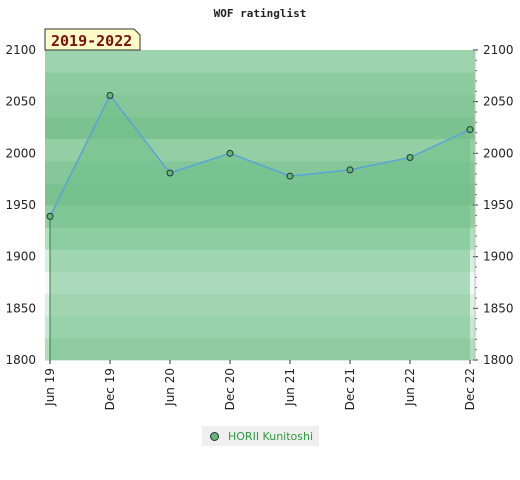 The image size is (520, 480). I want to click on legend-label: HORII Kunitoshi, so click(271, 436).